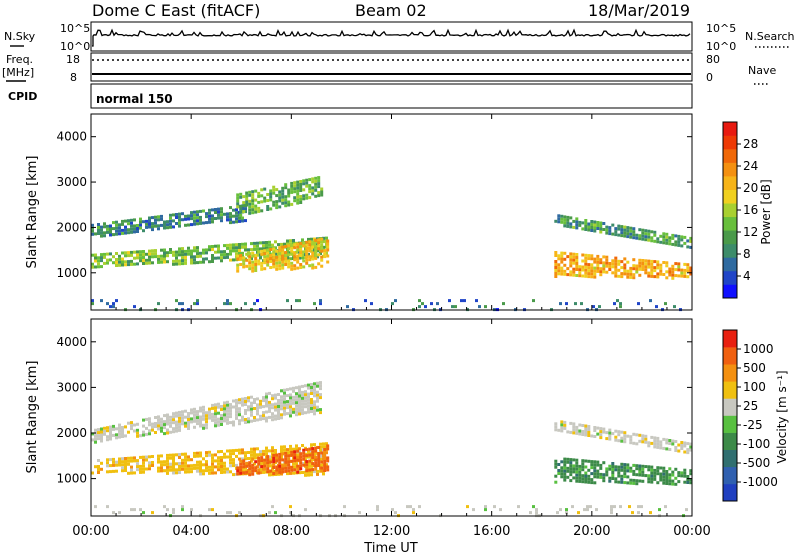 This screenshot has width=800, height=554. Describe the element at coordinates (391, 37) in the screenshot. I see `nsky-series` at that location.